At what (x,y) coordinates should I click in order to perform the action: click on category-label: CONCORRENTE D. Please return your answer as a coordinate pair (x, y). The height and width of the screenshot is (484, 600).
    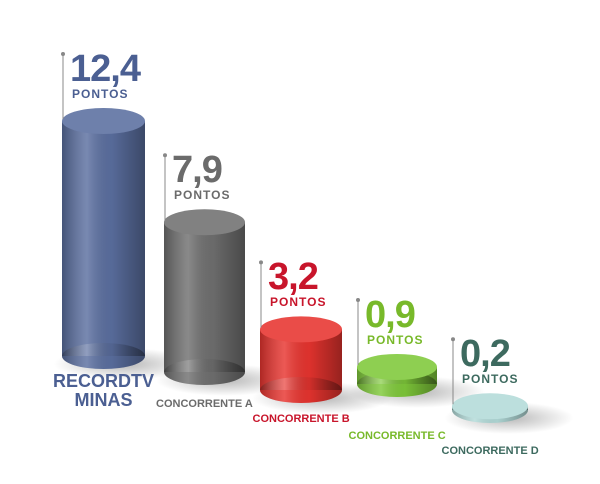
    Looking at the image, I should click on (490, 451).